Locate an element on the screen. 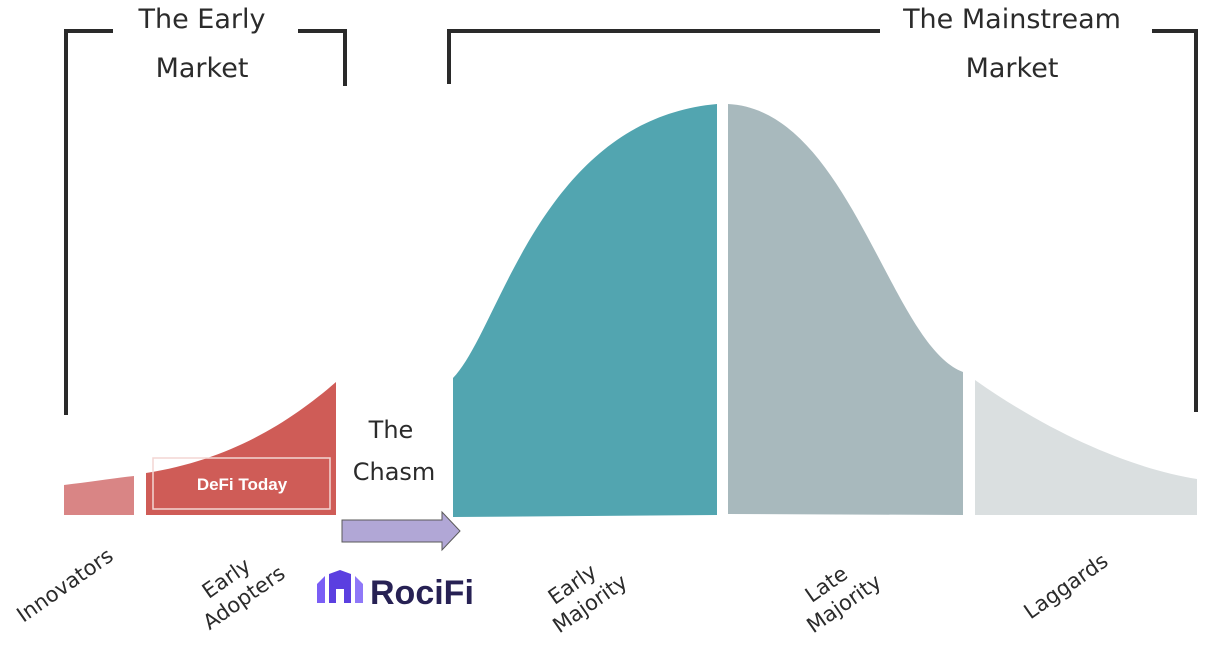 This screenshot has width=1224, height=656. early-market-title-line1: The Early is located at coordinates (202, 19).